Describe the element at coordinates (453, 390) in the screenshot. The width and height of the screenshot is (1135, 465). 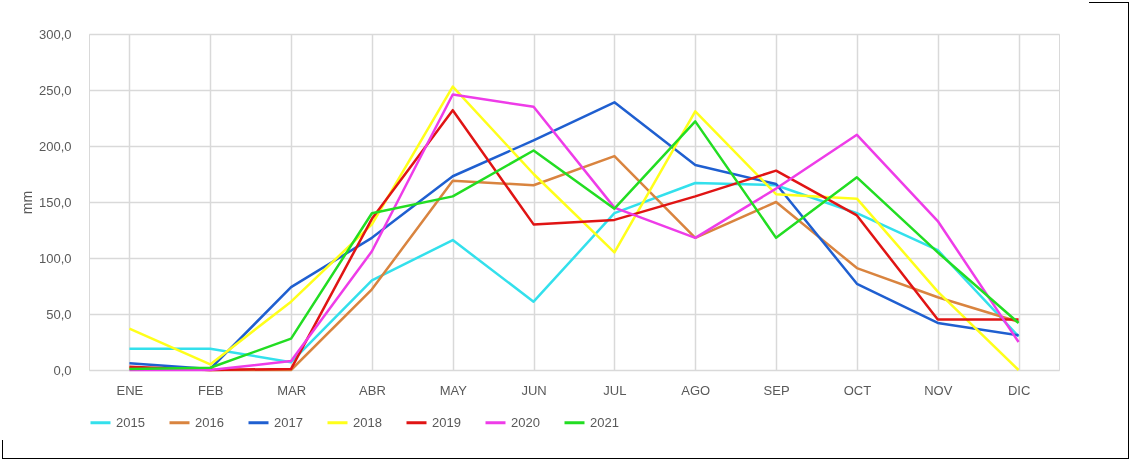
I see `x-tick-label: MAY` at that location.